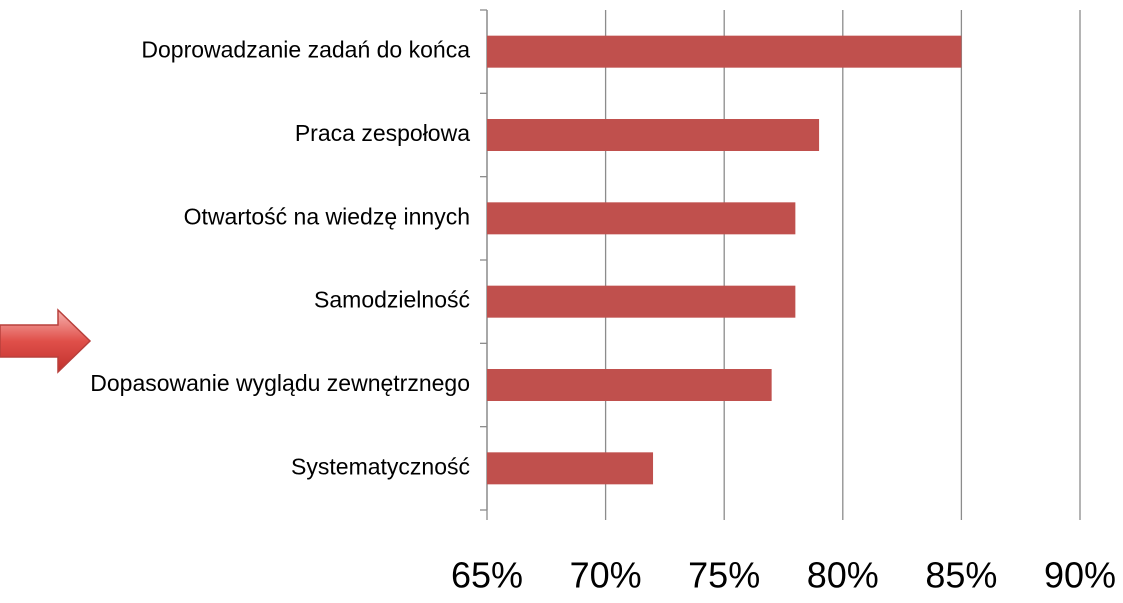 The width and height of the screenshot is (1123, 603). Describe the element at coordinates (327, 216) in the screenshot. I see `y-tick-label: Otwartość na wiedzę innych` at that location.